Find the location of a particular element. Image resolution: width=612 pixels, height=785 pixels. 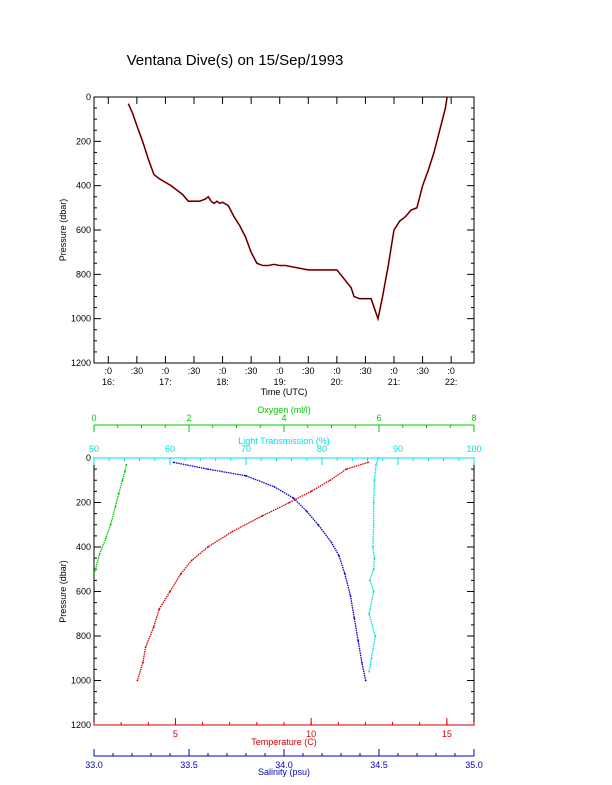

light-tick-label: 90 is located at coordinates (398, 449).